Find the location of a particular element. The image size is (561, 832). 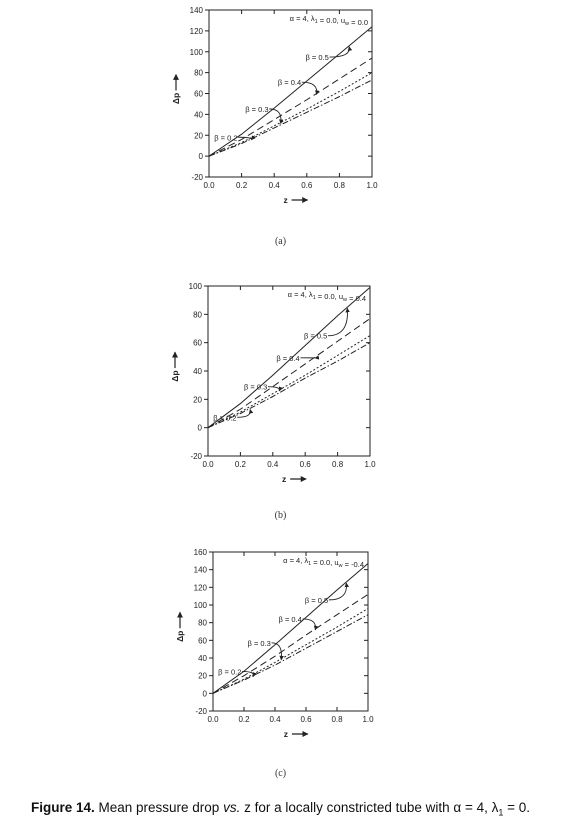

caption-text-1: Mean pressure drop is located at coordinates (159, 807).